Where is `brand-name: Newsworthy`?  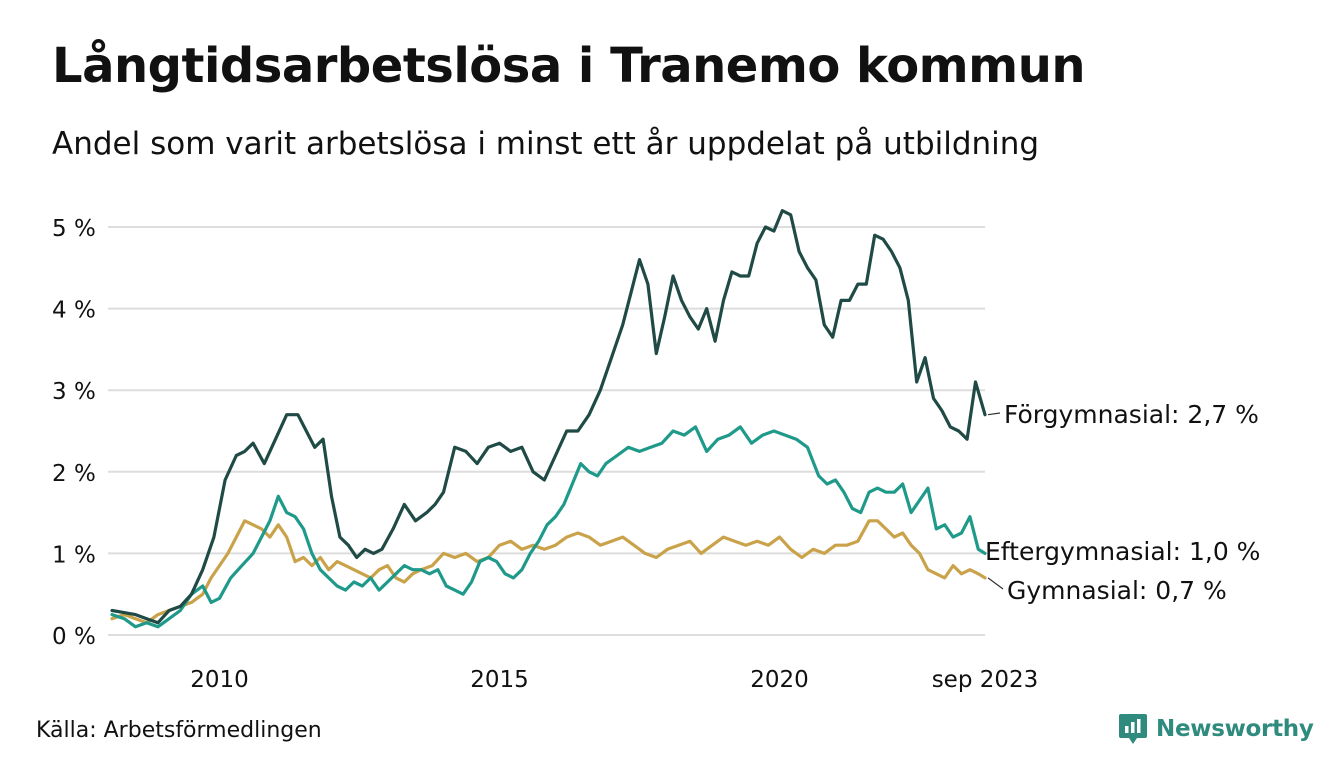 brand-name: Newsworthy is located at coordinates (1235, 729).